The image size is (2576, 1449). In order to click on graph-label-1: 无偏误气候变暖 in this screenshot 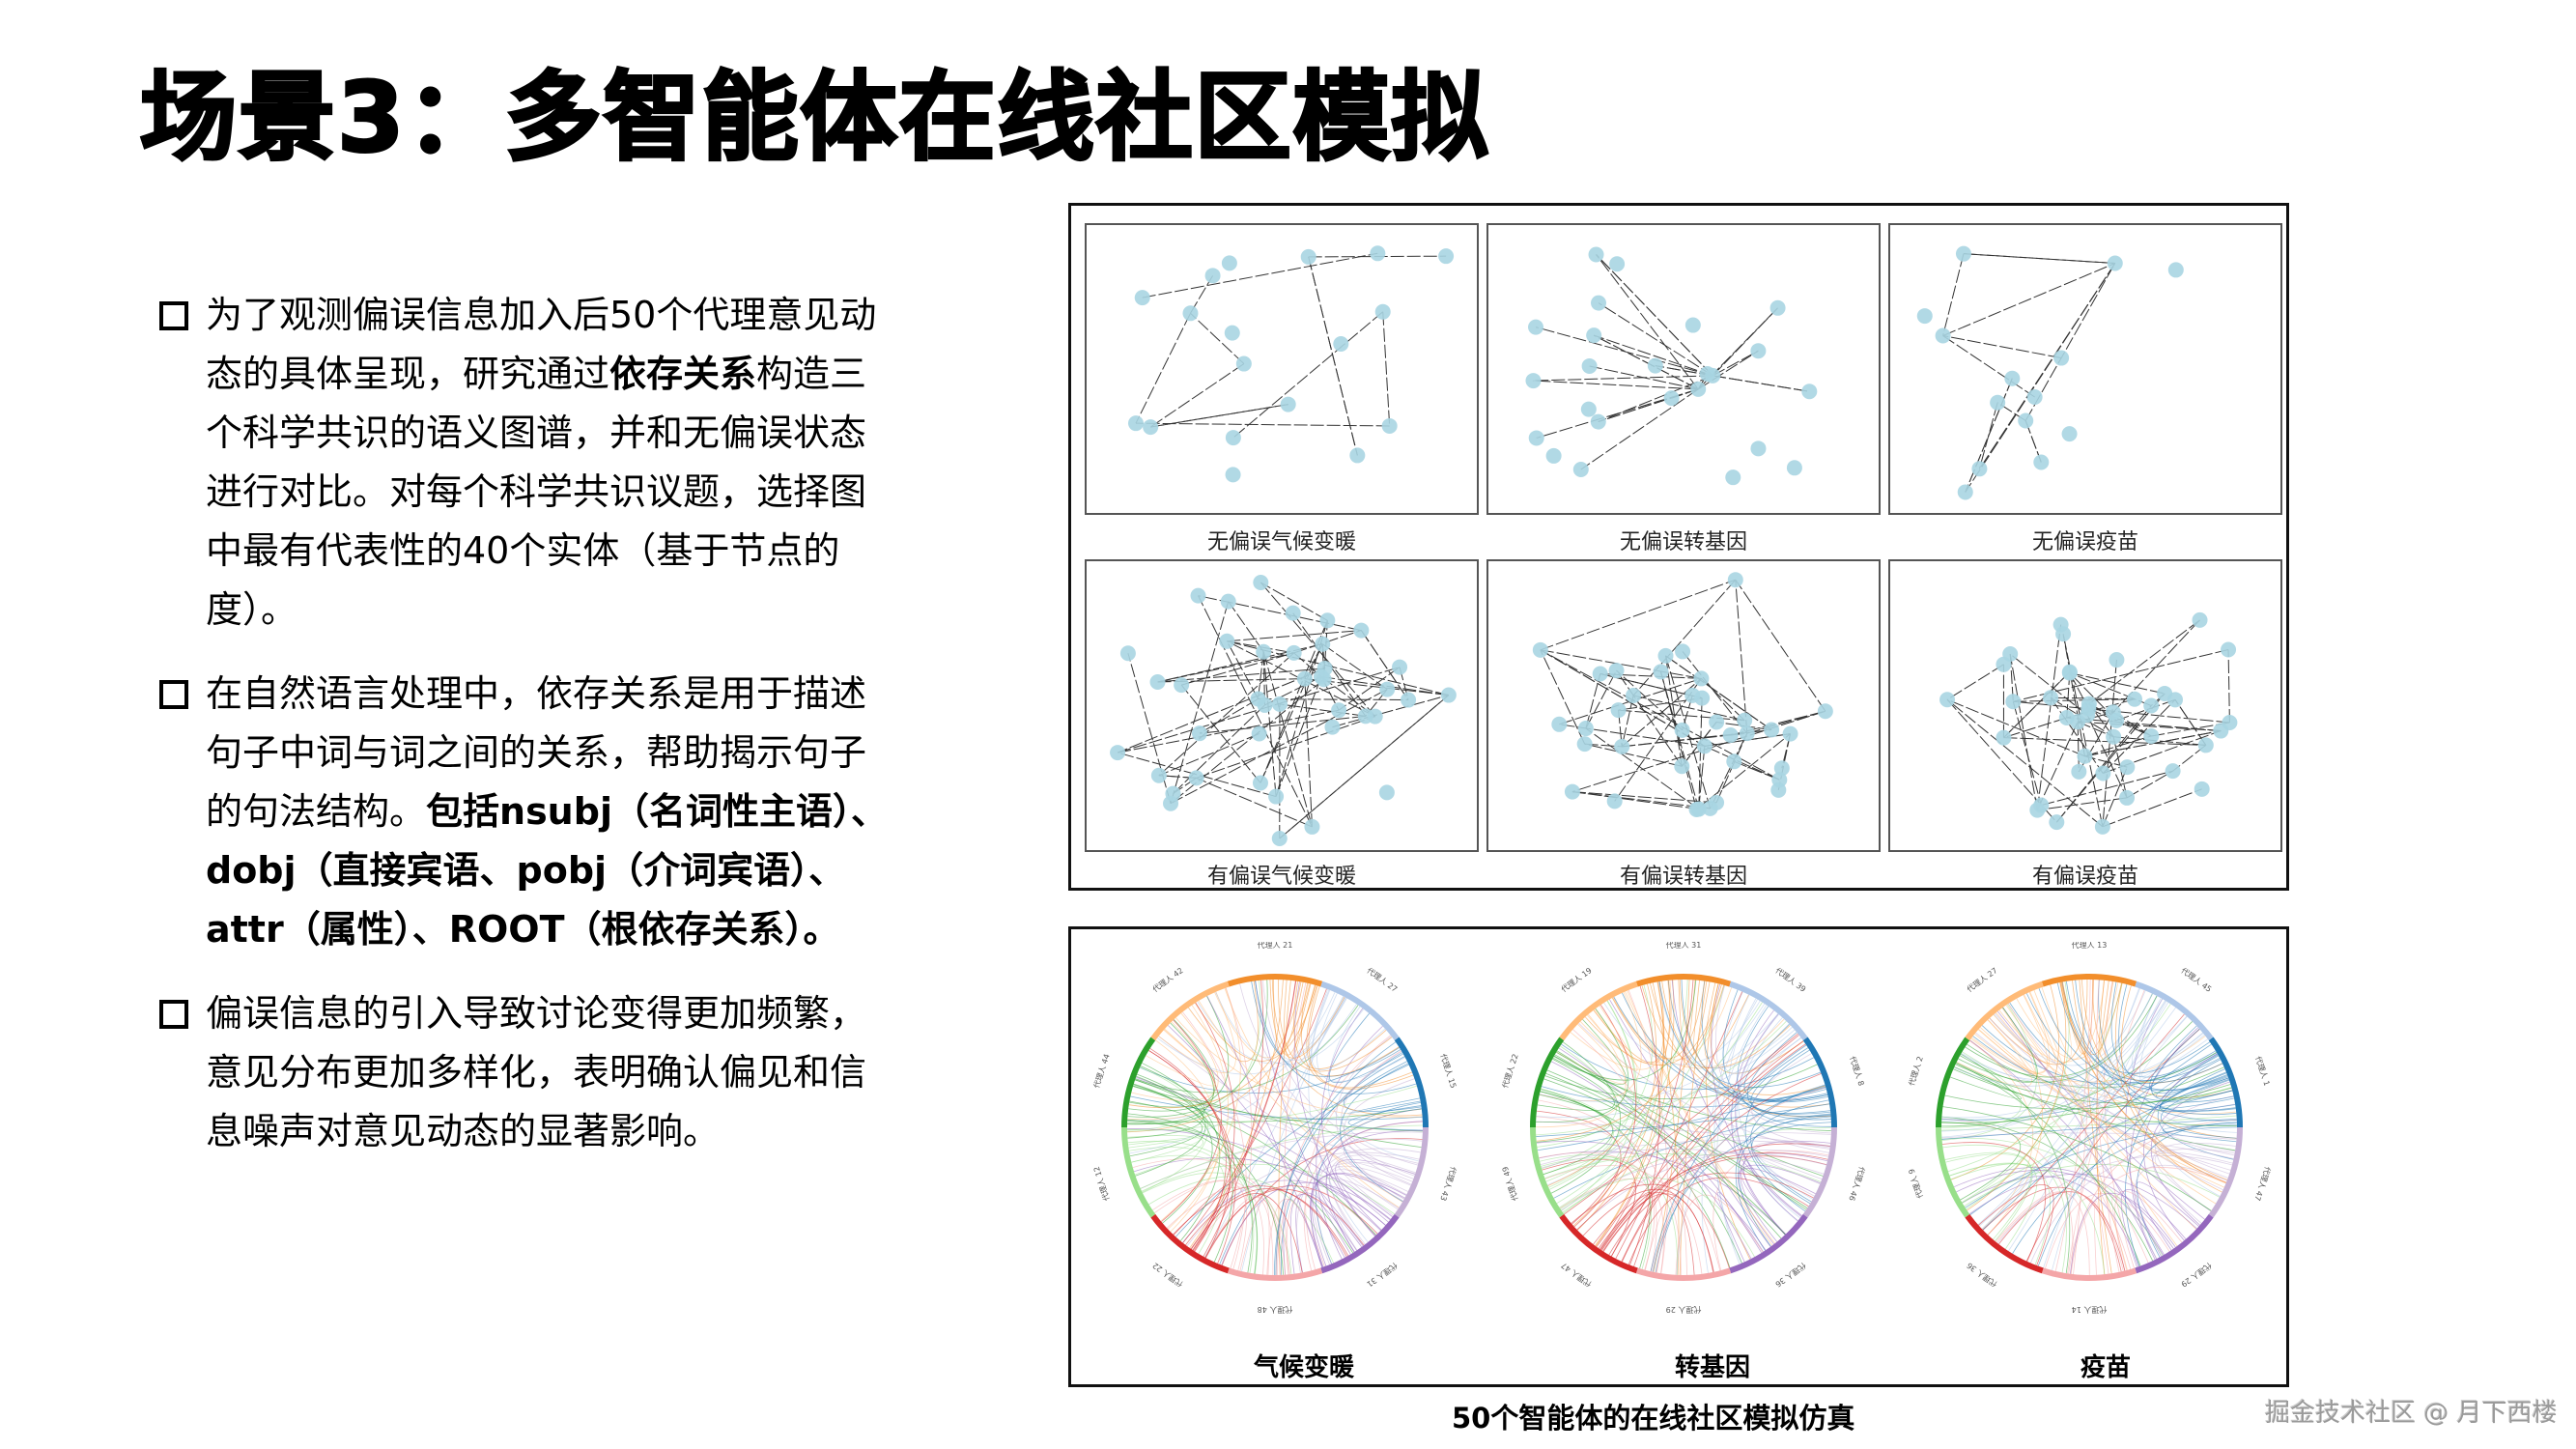, I will do `click(1281, 542)`.